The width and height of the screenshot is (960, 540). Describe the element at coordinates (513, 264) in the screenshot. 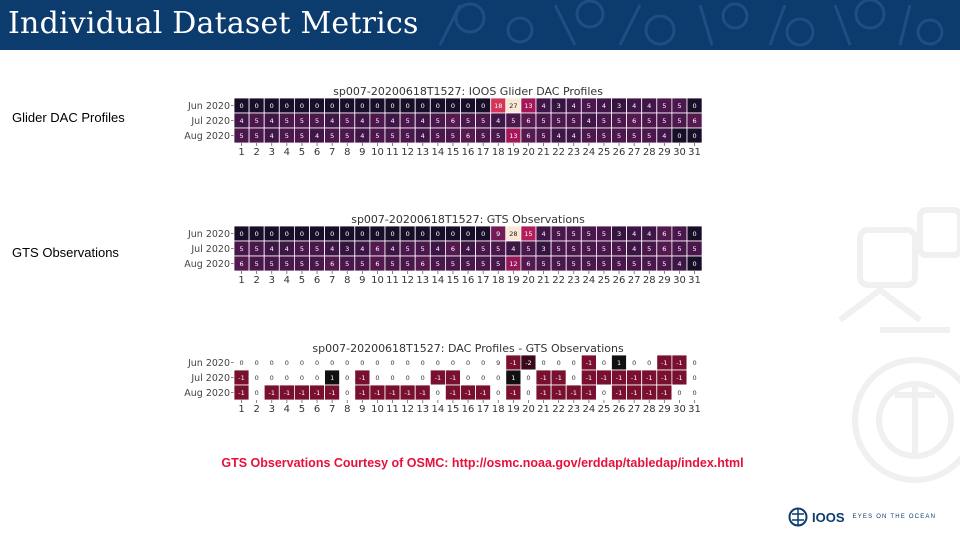

I see `cell-value: 12` at that location.